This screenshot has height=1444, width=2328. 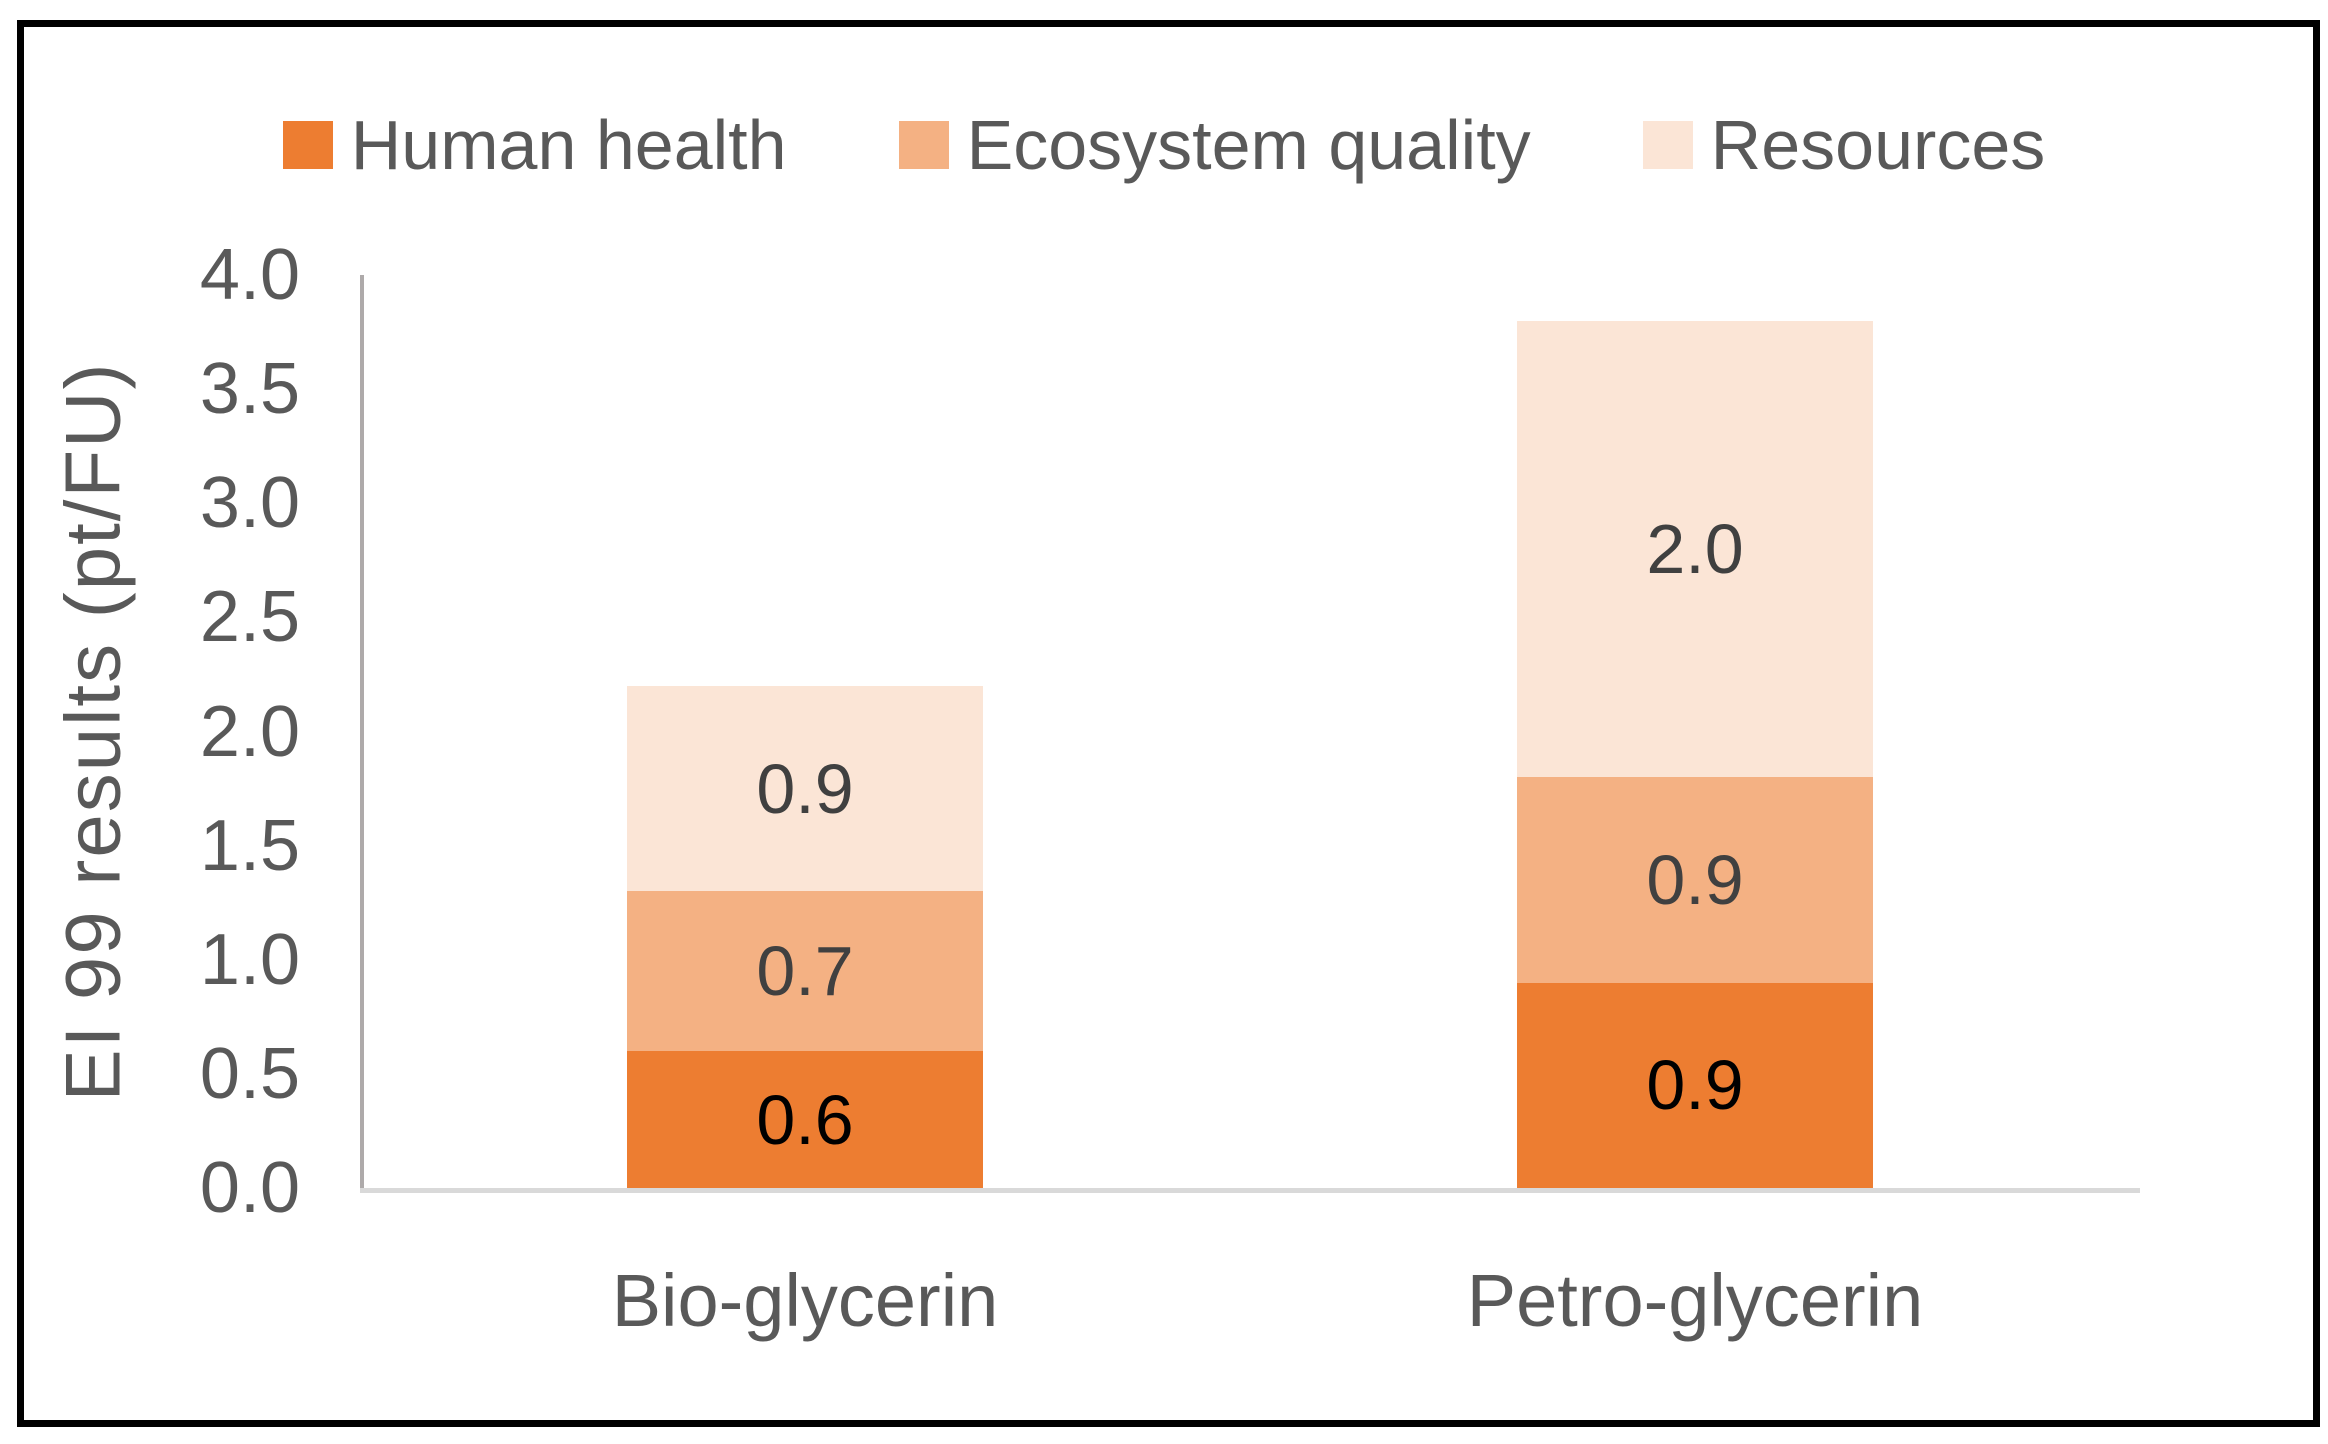 I want to click on bar-bio-glycerin: 0.9 0.7 0.6, so click(x=805, y=936).